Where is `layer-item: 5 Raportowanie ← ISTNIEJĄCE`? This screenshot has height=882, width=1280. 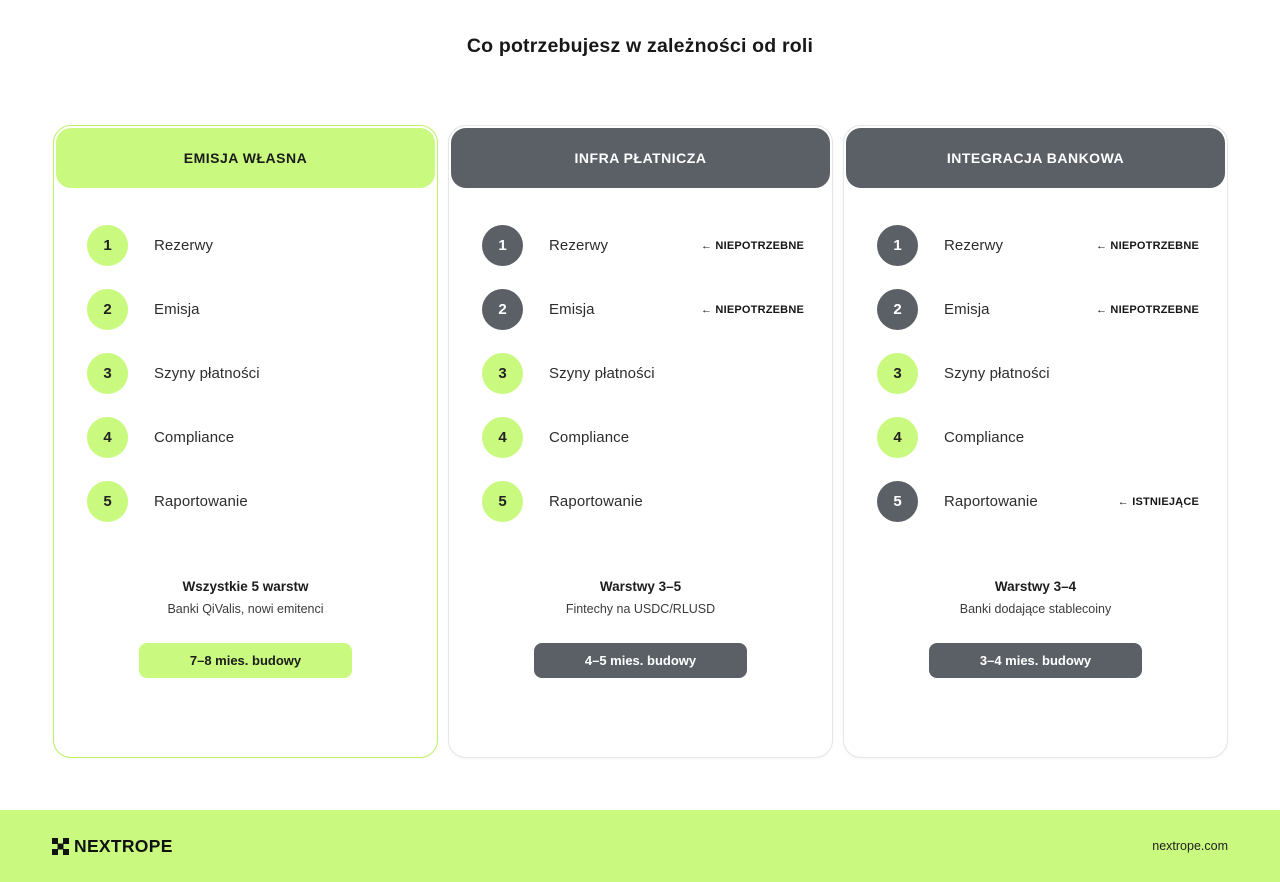 layer-item: 5 Raportowanie ← ISTNIEJĄCE is located at coordinates (1038, 501).